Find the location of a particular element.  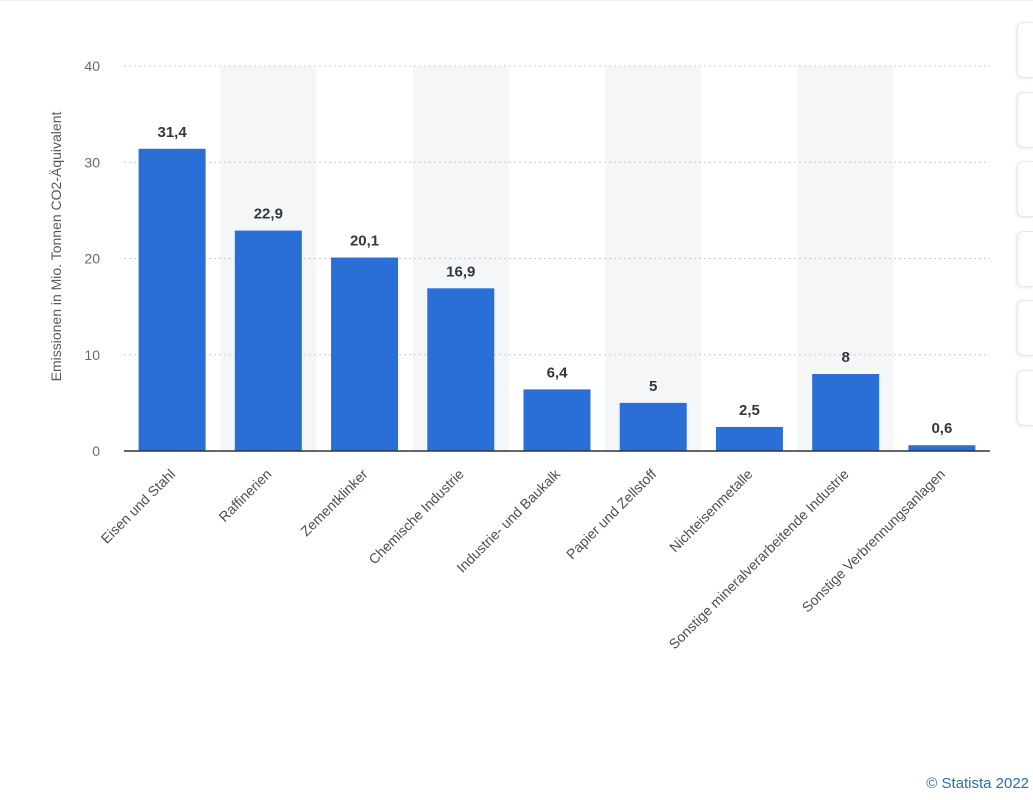

print-tab-button is located at coordinates (1025, 397).